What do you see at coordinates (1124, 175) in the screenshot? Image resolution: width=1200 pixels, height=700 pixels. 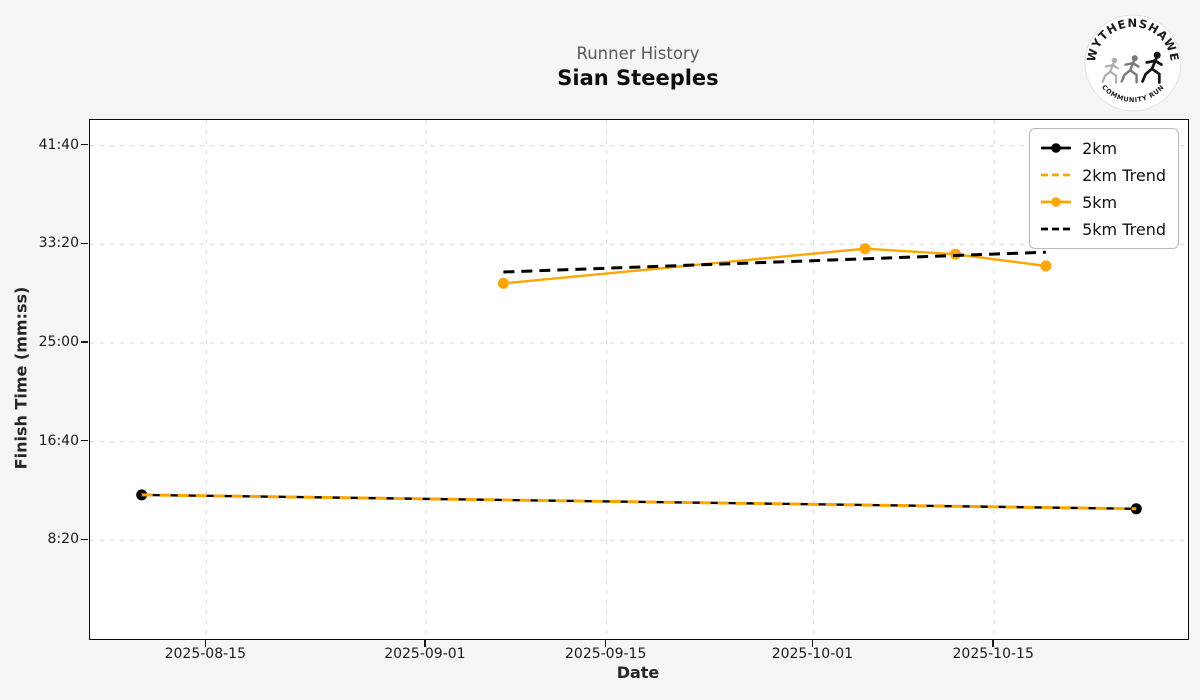 I see `legend-label: 2km Trend` at bounding box center [1124, 175].